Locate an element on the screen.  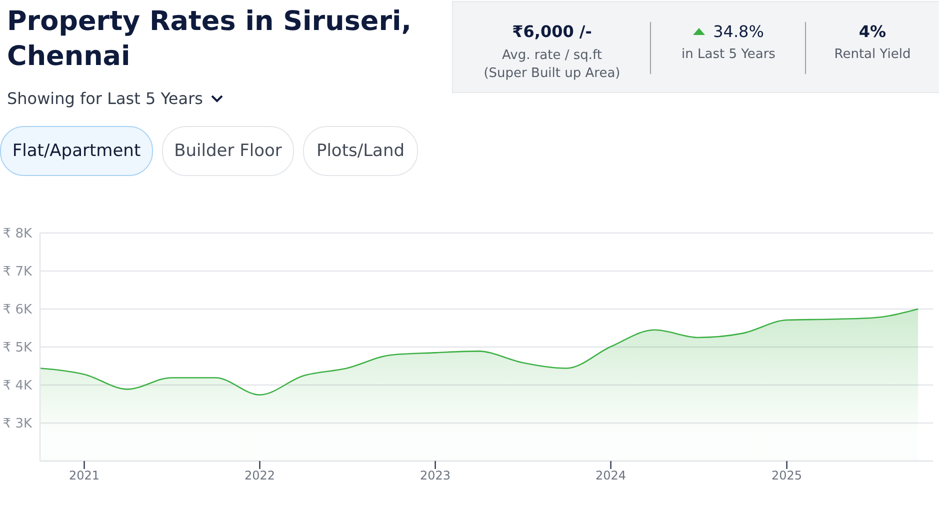
text: Builder Floor is located at coordinates (228, 151).